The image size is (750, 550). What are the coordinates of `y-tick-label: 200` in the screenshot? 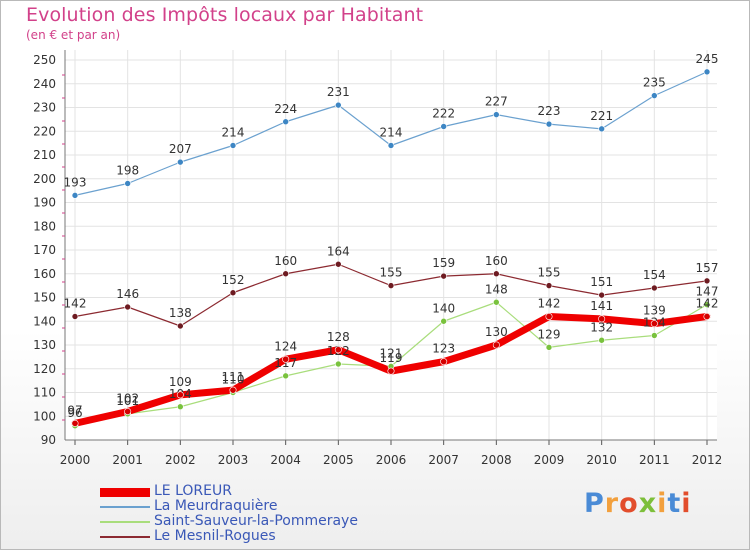 It's located at (44, 179).